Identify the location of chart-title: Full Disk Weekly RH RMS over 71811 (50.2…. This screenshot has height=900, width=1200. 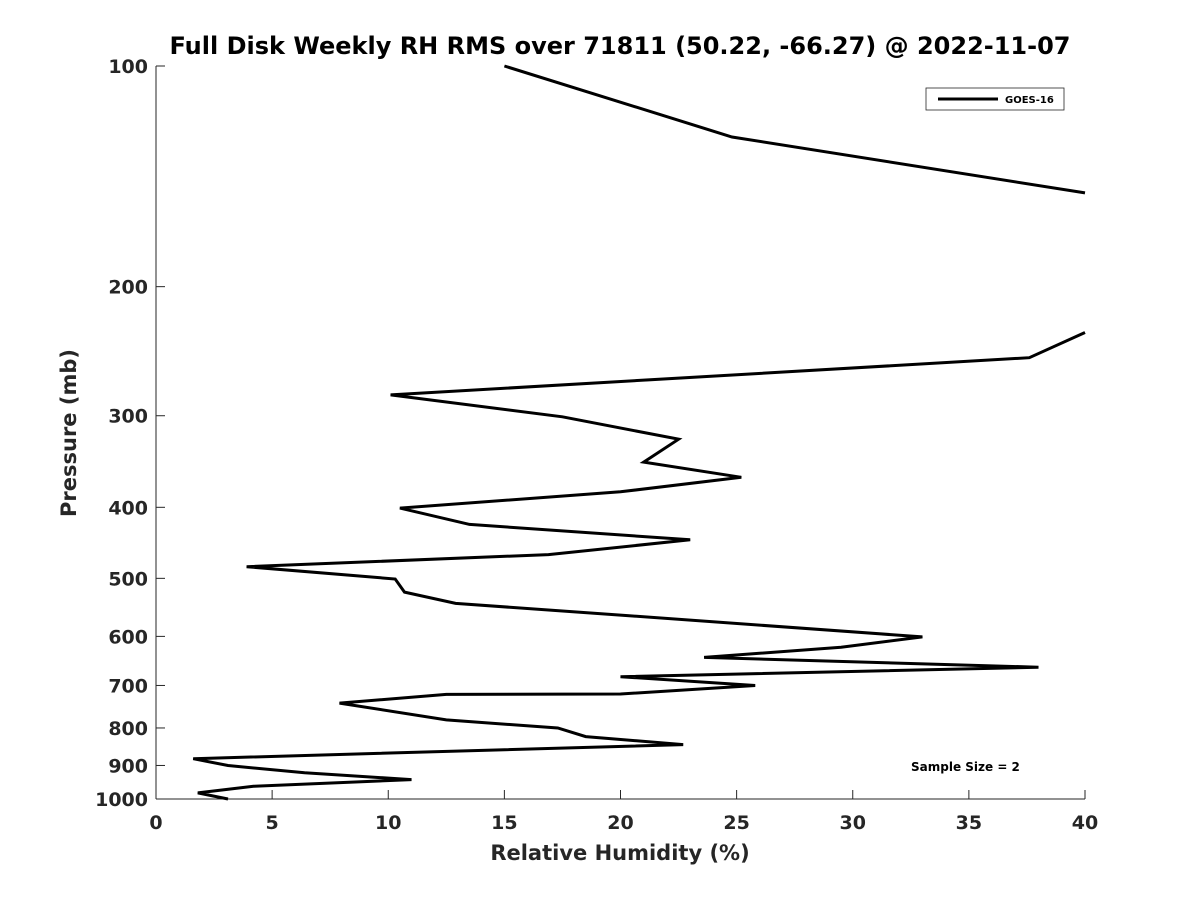
(619, 46).